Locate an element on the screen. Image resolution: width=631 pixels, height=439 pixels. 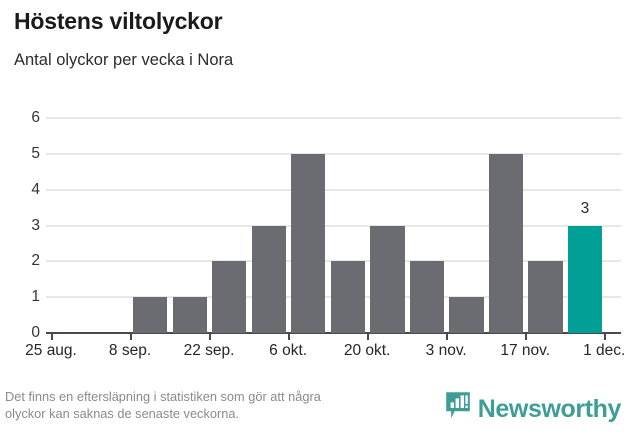
x-axis-tick-label: 17 nov. is located at coordinates (525, 350).